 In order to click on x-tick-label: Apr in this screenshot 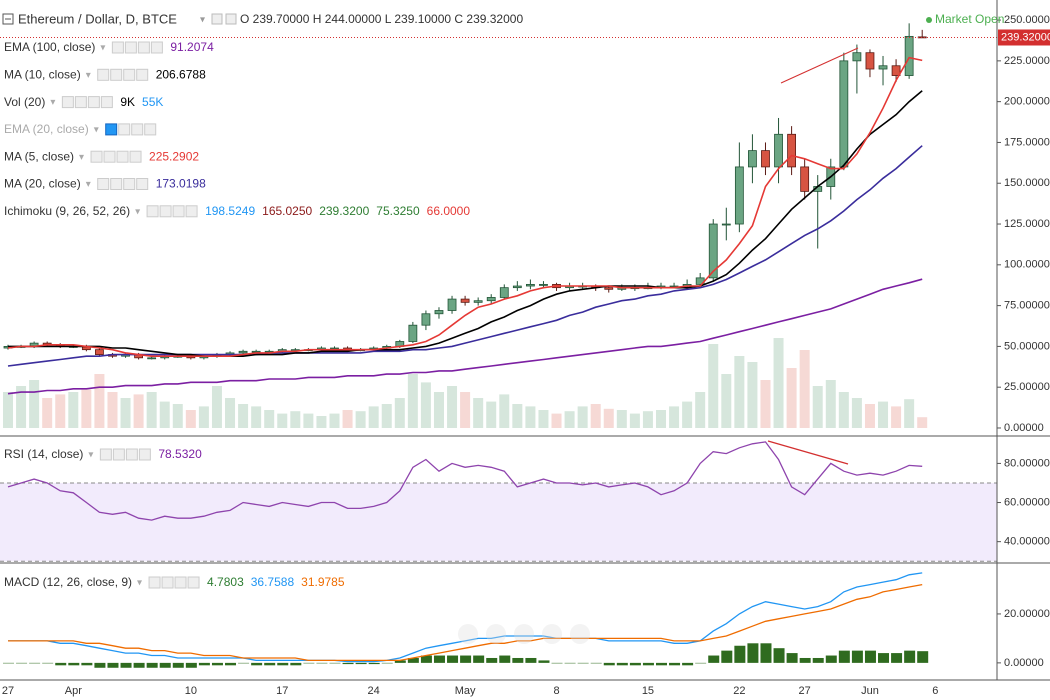, I will do `click(73, 691)`.